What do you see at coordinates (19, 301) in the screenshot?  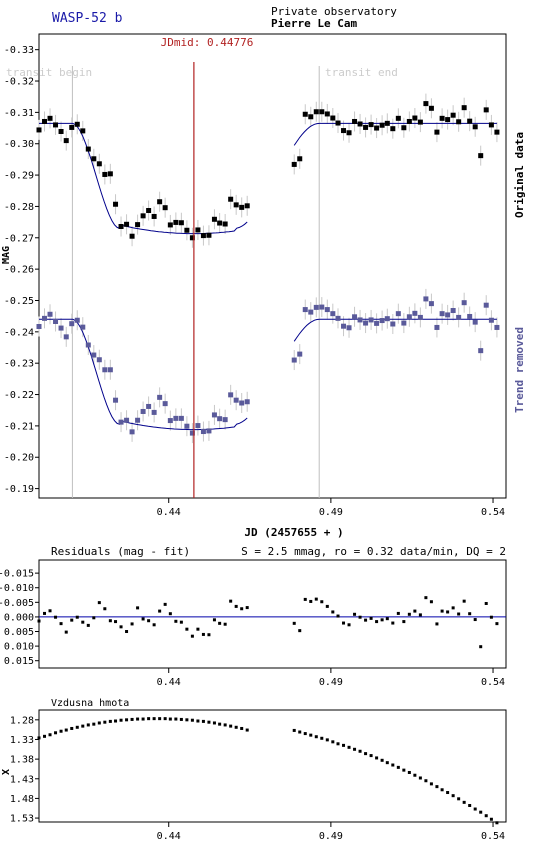 I see `y-tick-label: -0.25` at bounding box center [19, 301].